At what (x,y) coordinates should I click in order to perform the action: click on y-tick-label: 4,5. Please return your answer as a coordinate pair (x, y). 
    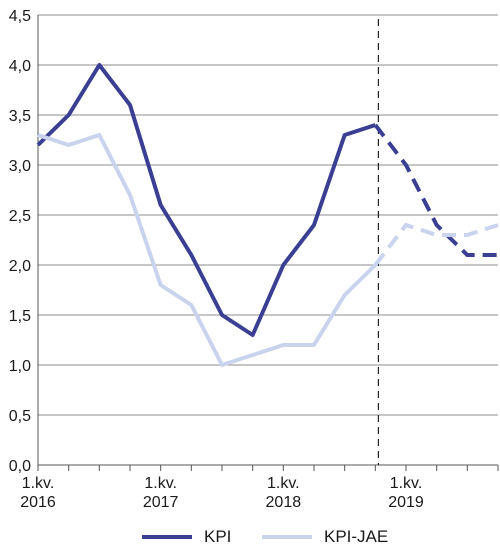
    Looking at the image, I should click on (20, 16).